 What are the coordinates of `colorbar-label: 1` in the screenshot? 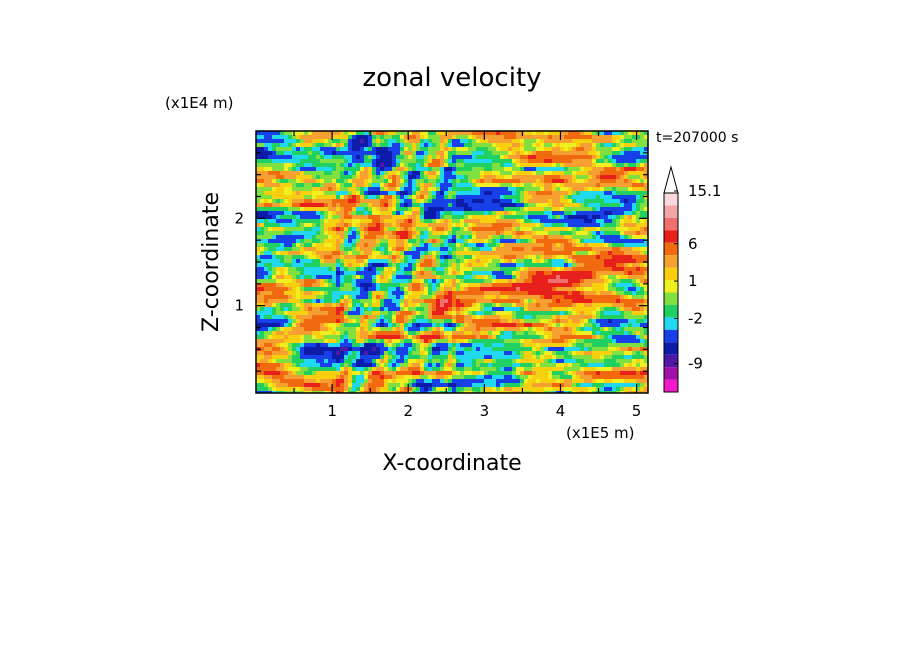 It's located at (693, 281).